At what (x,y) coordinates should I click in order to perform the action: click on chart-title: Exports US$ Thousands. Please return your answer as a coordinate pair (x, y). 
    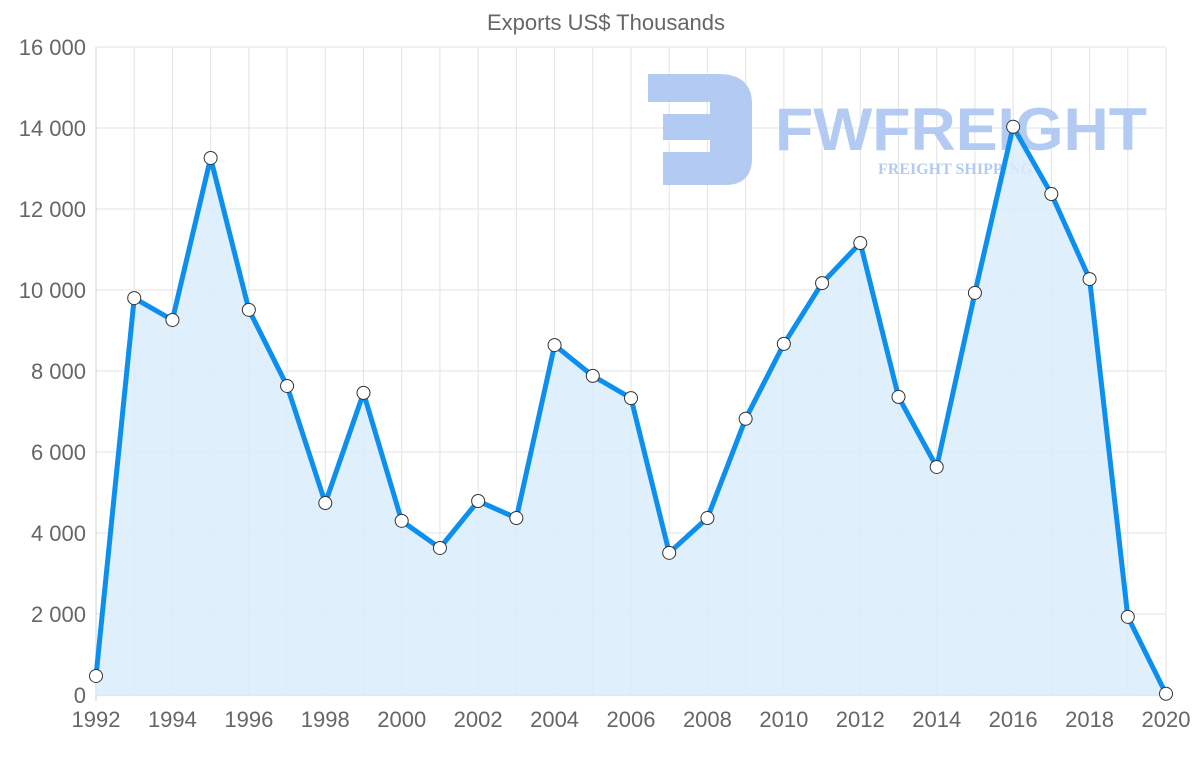
    Looking at the image, I should click on (606, 22).